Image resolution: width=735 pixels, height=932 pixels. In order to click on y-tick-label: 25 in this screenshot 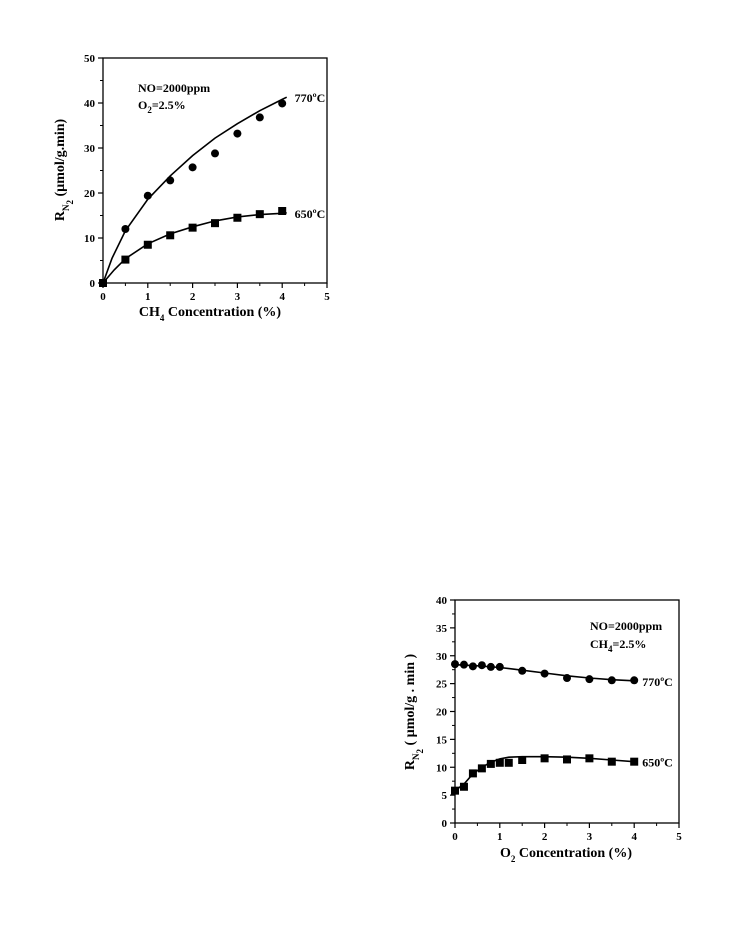, I will do `click(442, 685)`.